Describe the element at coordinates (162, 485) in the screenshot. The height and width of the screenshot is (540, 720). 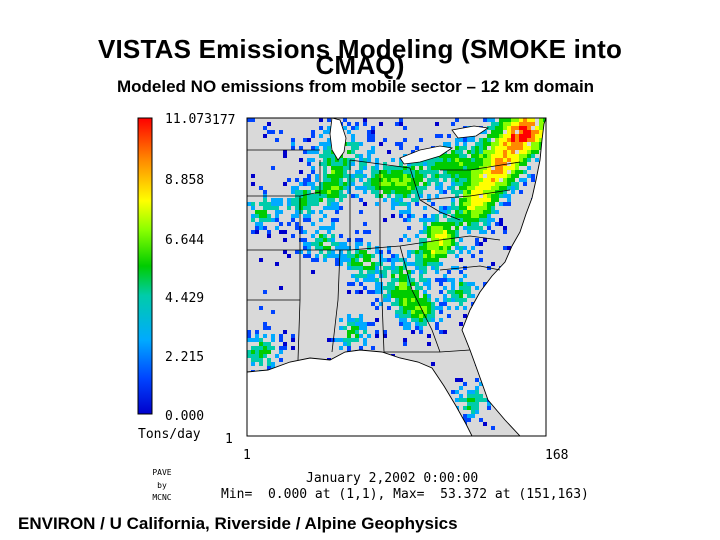
I see `credit-line: by` at that location.